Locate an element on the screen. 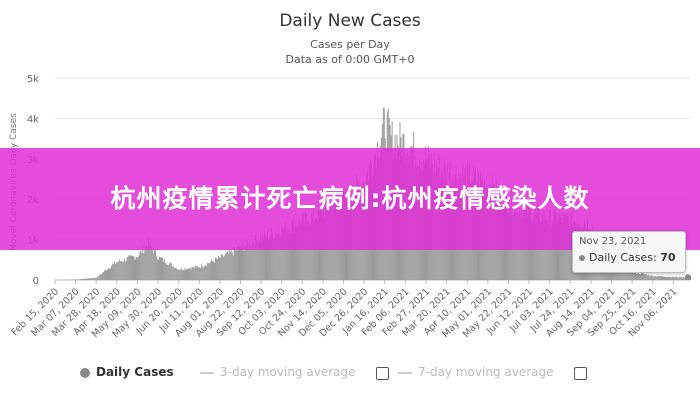 The width and height of the screenshot is (700, 400). legend-item-7-day-average: 7-day moving average is located at coordinates (475, 372).